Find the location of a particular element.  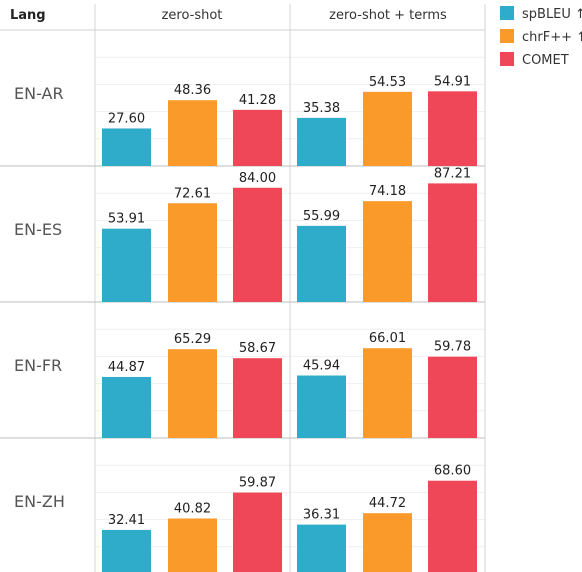

legend-label-spbleu: spBLEU ↑ is located at coordinates (552, 14).